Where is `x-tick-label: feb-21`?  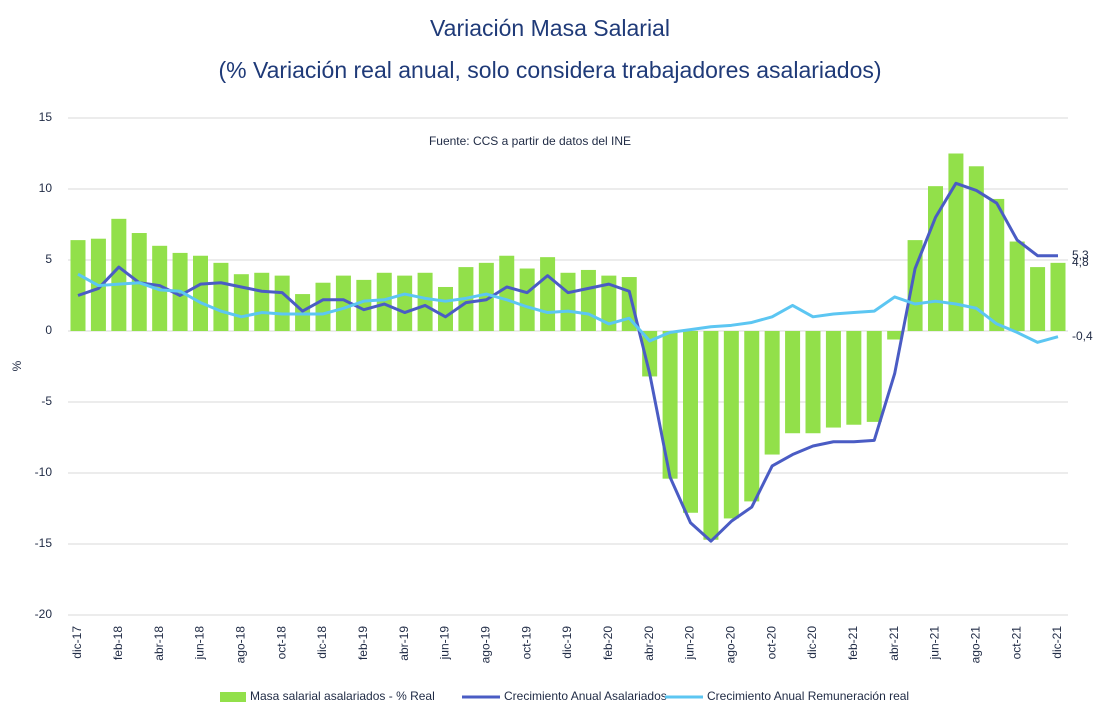
x-tick-label: feb-21 is located at coordinates (853, 643).